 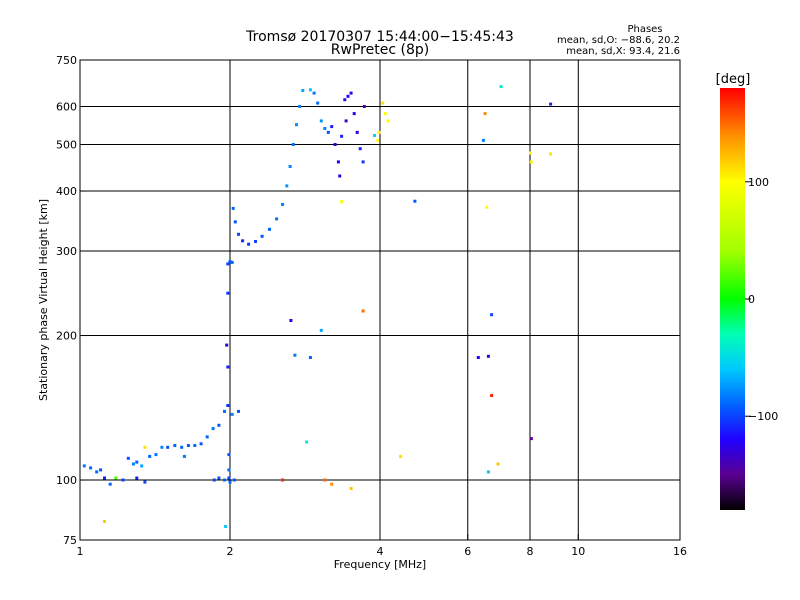 What do you see at coordinates (66, 191) in the screenshot?
I see `y-tick-label: 400` at bounding box center [66, 191].